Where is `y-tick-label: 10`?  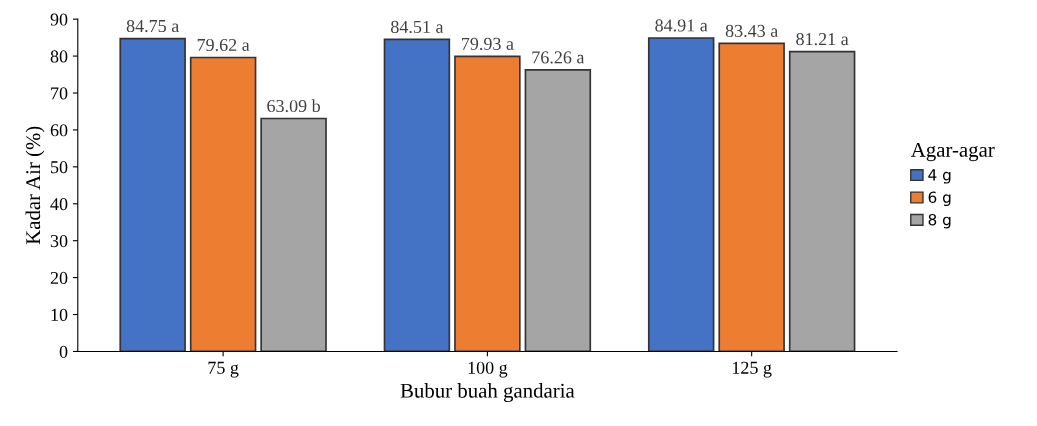
y-tick-label: 10 is located at coordinates (59, 314).